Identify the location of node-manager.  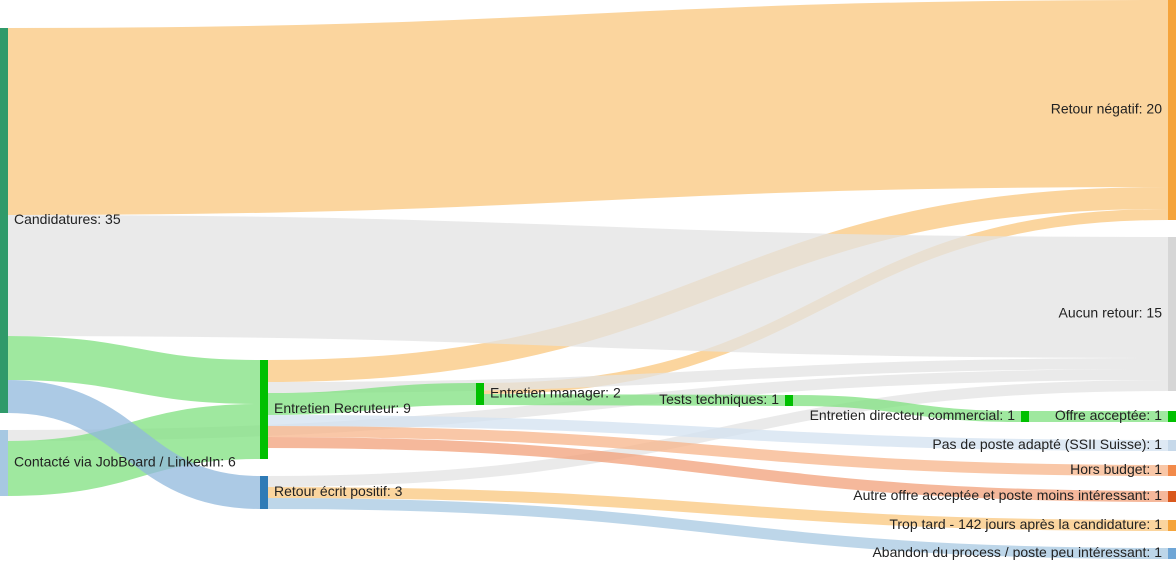
(480, 394).